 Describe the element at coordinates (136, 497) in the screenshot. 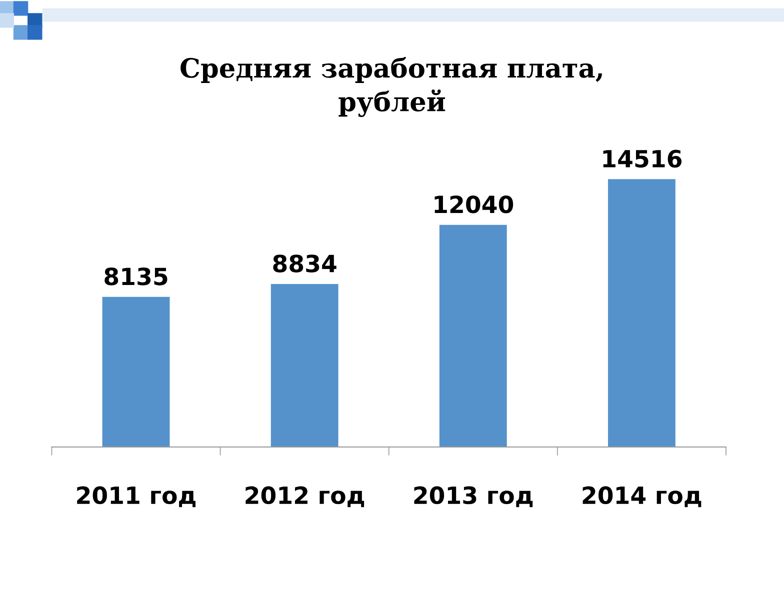

I see `x-tick-label: 2011 год` at that location.